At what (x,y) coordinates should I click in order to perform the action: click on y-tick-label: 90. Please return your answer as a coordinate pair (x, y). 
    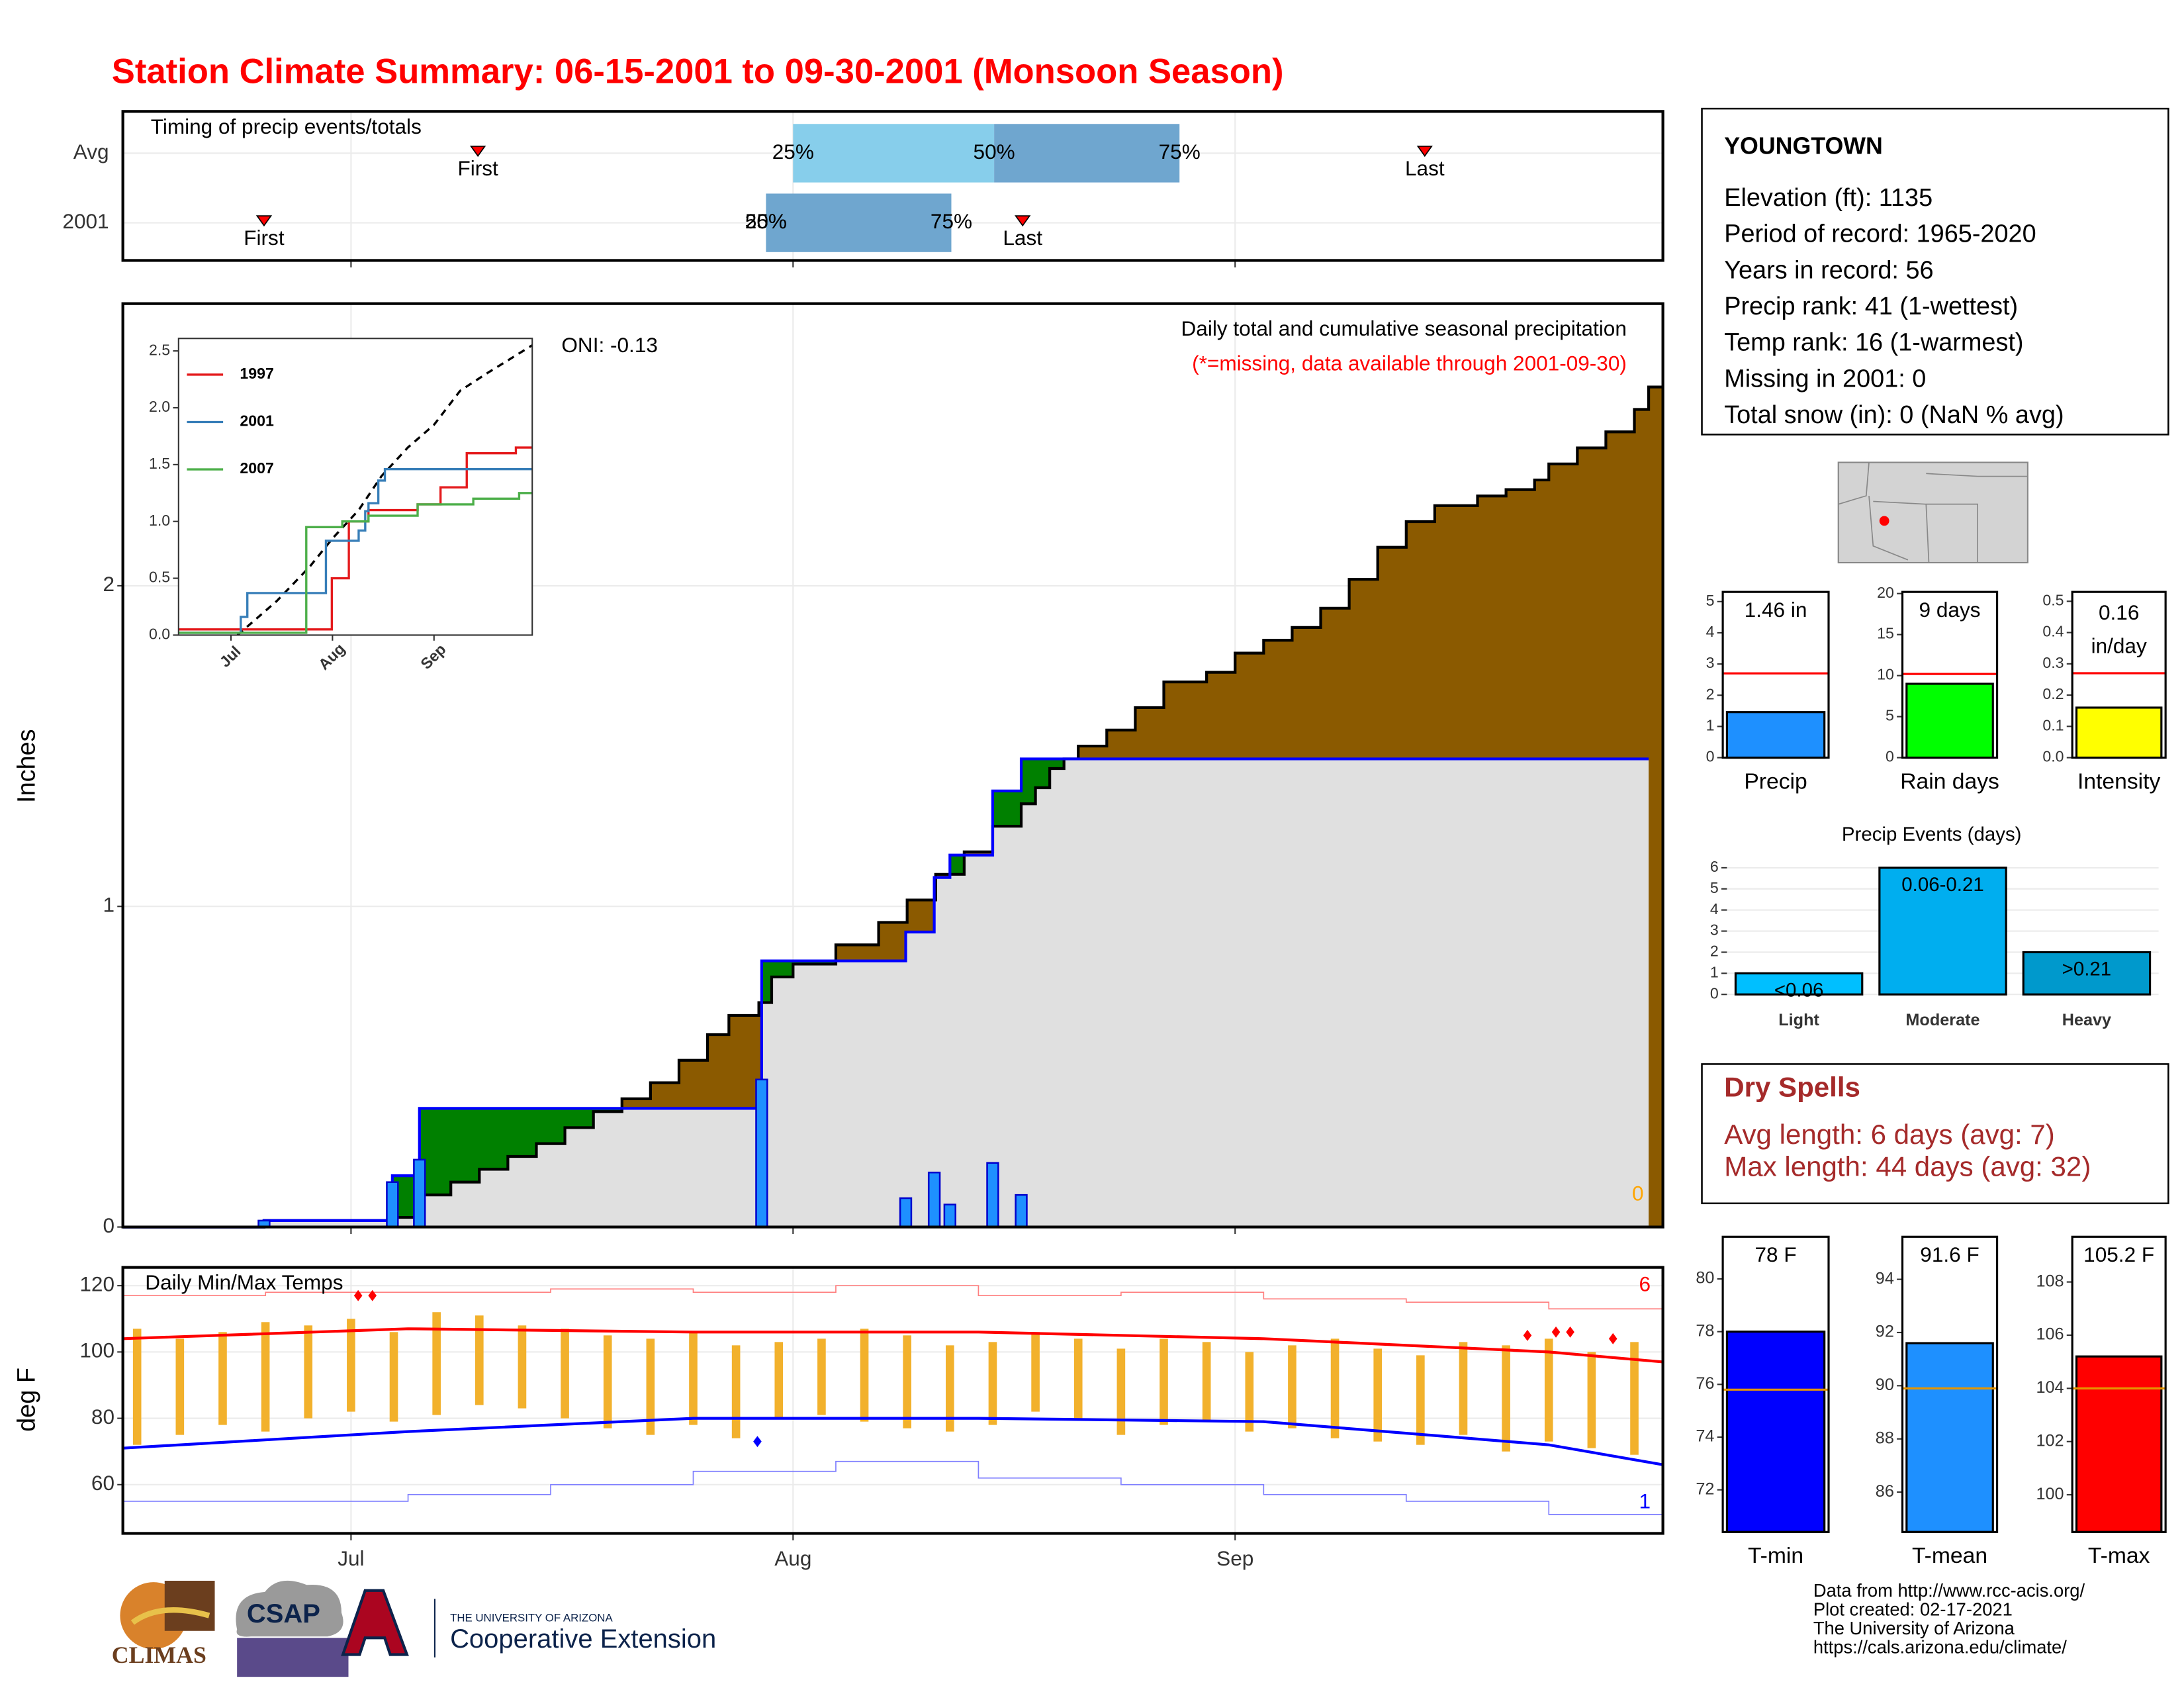
    Looking at the image, I should click on (1885, 1385).